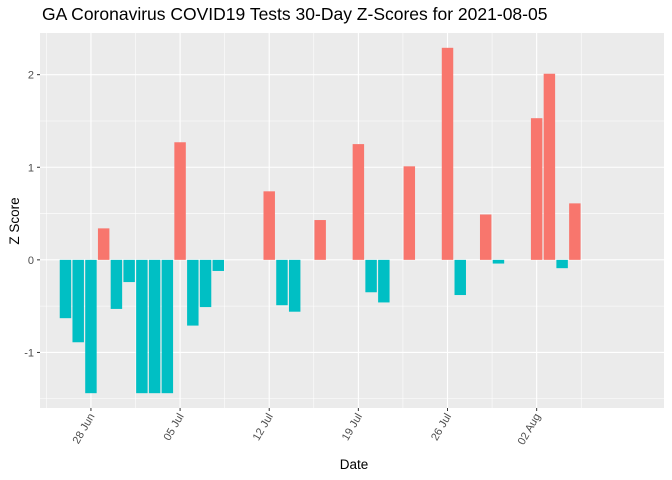  I want to click on x-axis-title: Date, so click(354, 464).